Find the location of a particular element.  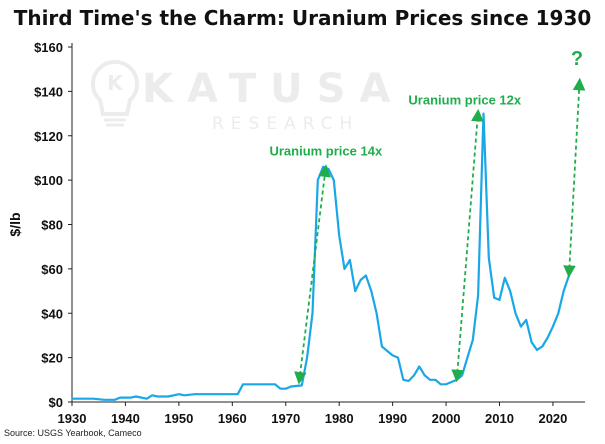

y-tick-label: $0 is located at coordinates (56, 402).